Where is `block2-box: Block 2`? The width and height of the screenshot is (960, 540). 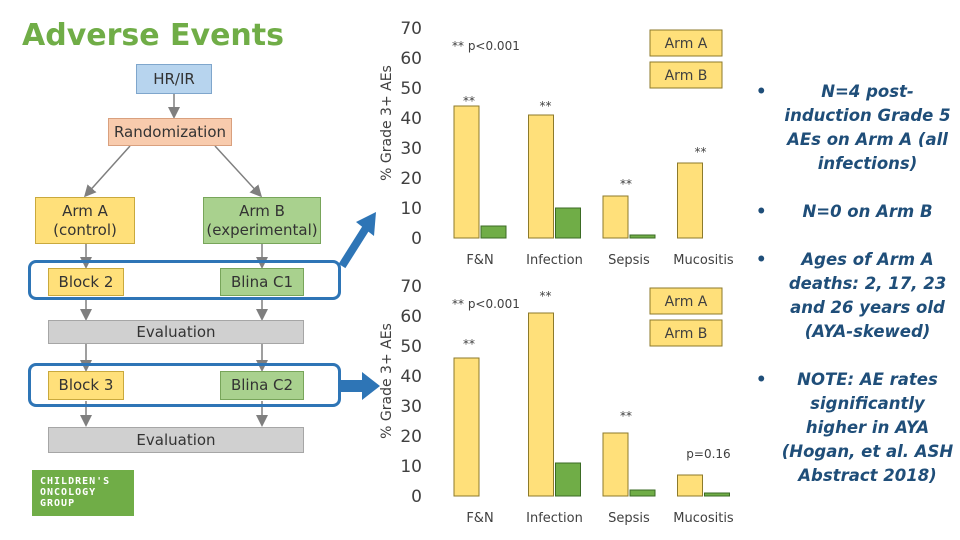 block2-box: Block 2 is located at coordinates (86, 282).